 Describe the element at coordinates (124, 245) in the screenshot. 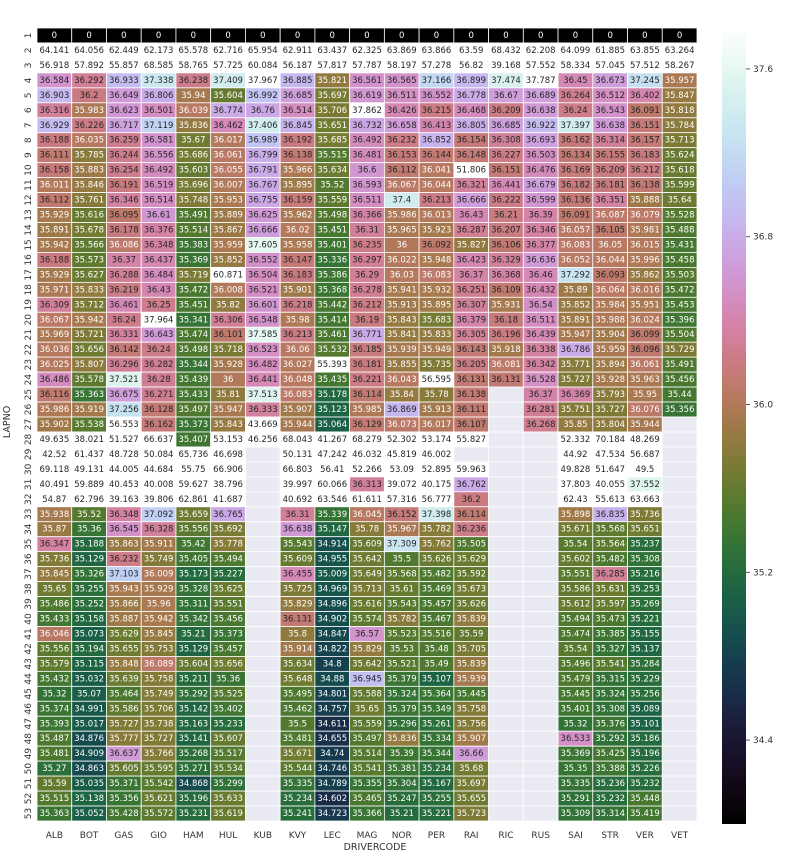

I see `cell-value-label: 36.086` at that location.